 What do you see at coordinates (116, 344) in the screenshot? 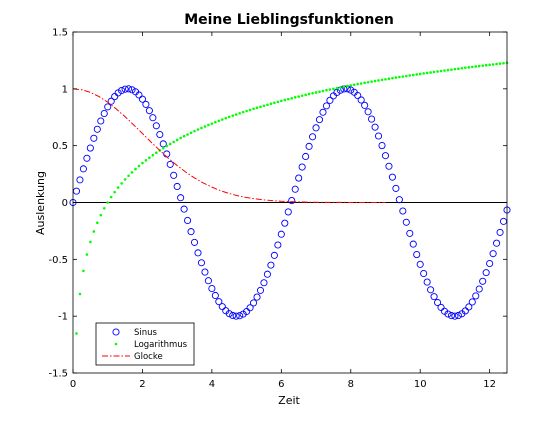
I see `legend-marker-logarithmus` at bounding box center [116, 344].